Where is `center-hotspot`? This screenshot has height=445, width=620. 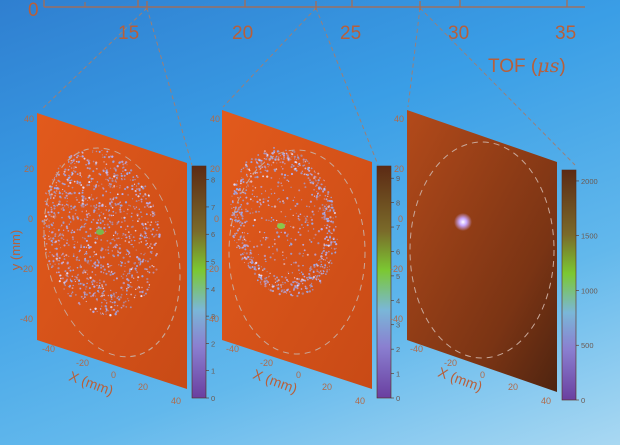 center-hotspot is located at coordinates (281, 226).